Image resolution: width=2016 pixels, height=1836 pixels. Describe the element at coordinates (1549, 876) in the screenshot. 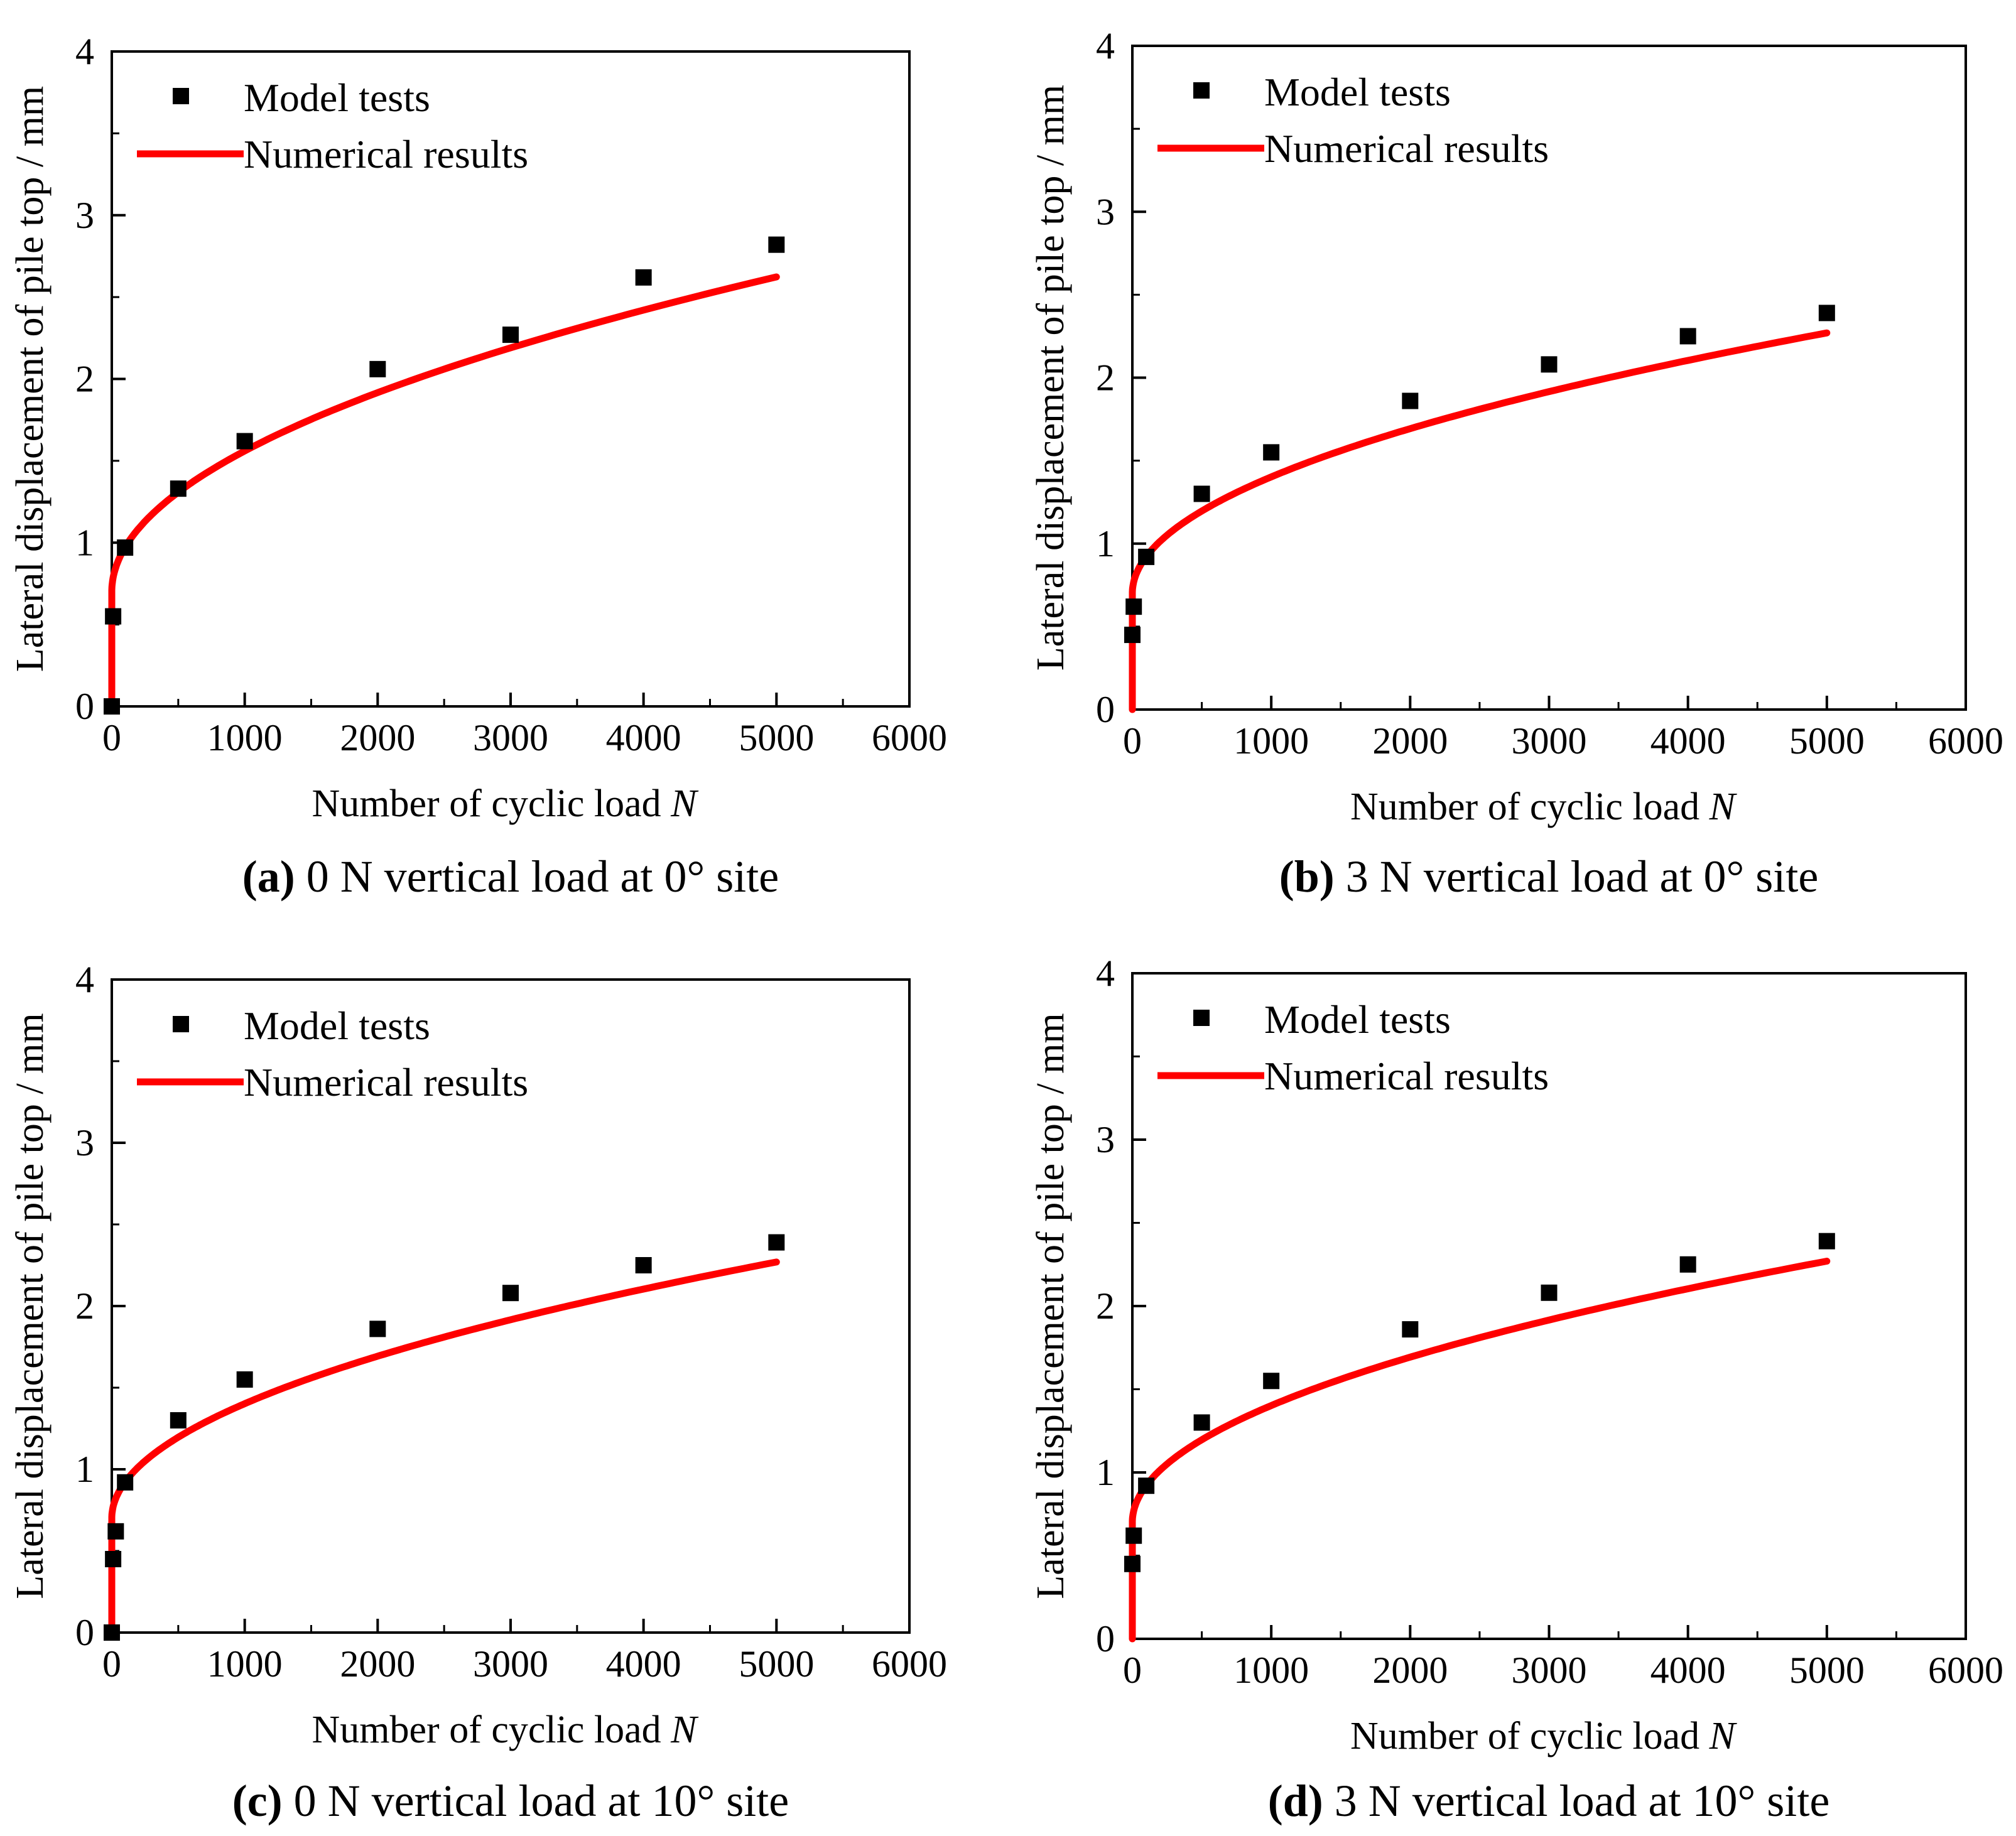

I see `panel-caption: (b) 3 N vertical load at 0° site` at that location.